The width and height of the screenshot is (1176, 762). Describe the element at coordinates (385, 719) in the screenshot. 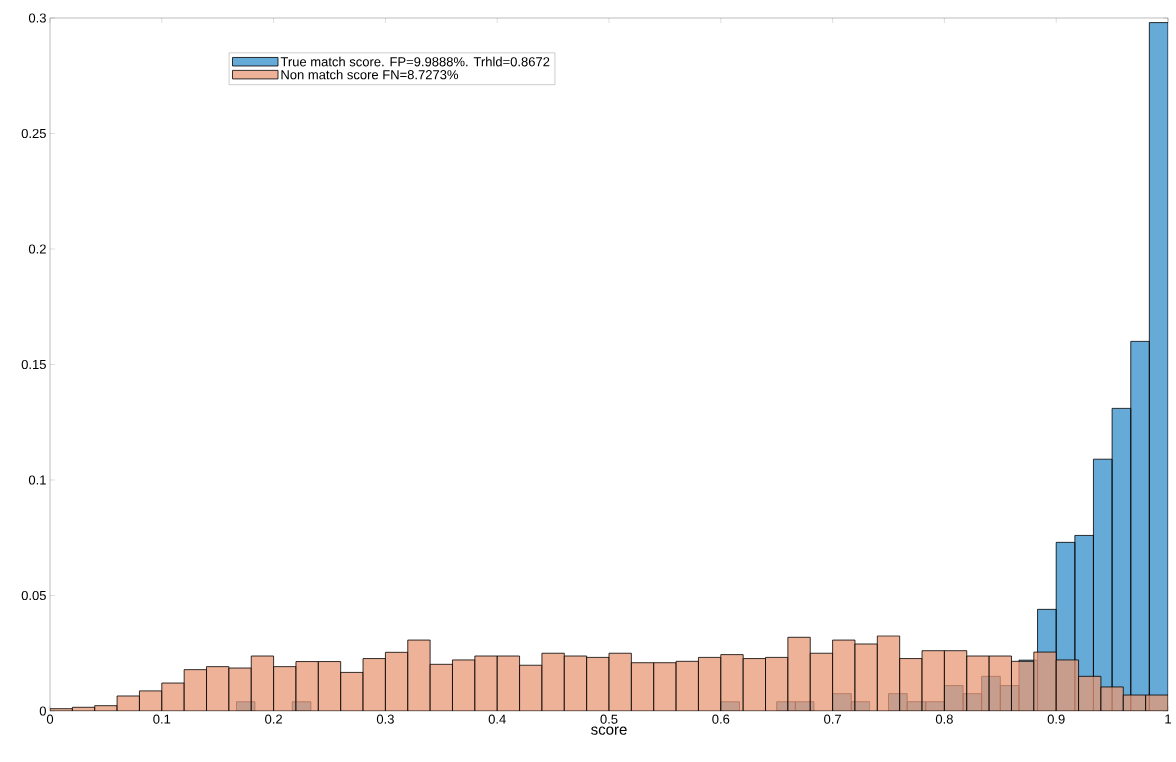

I see `x-tick-label: 0.3` at that location.